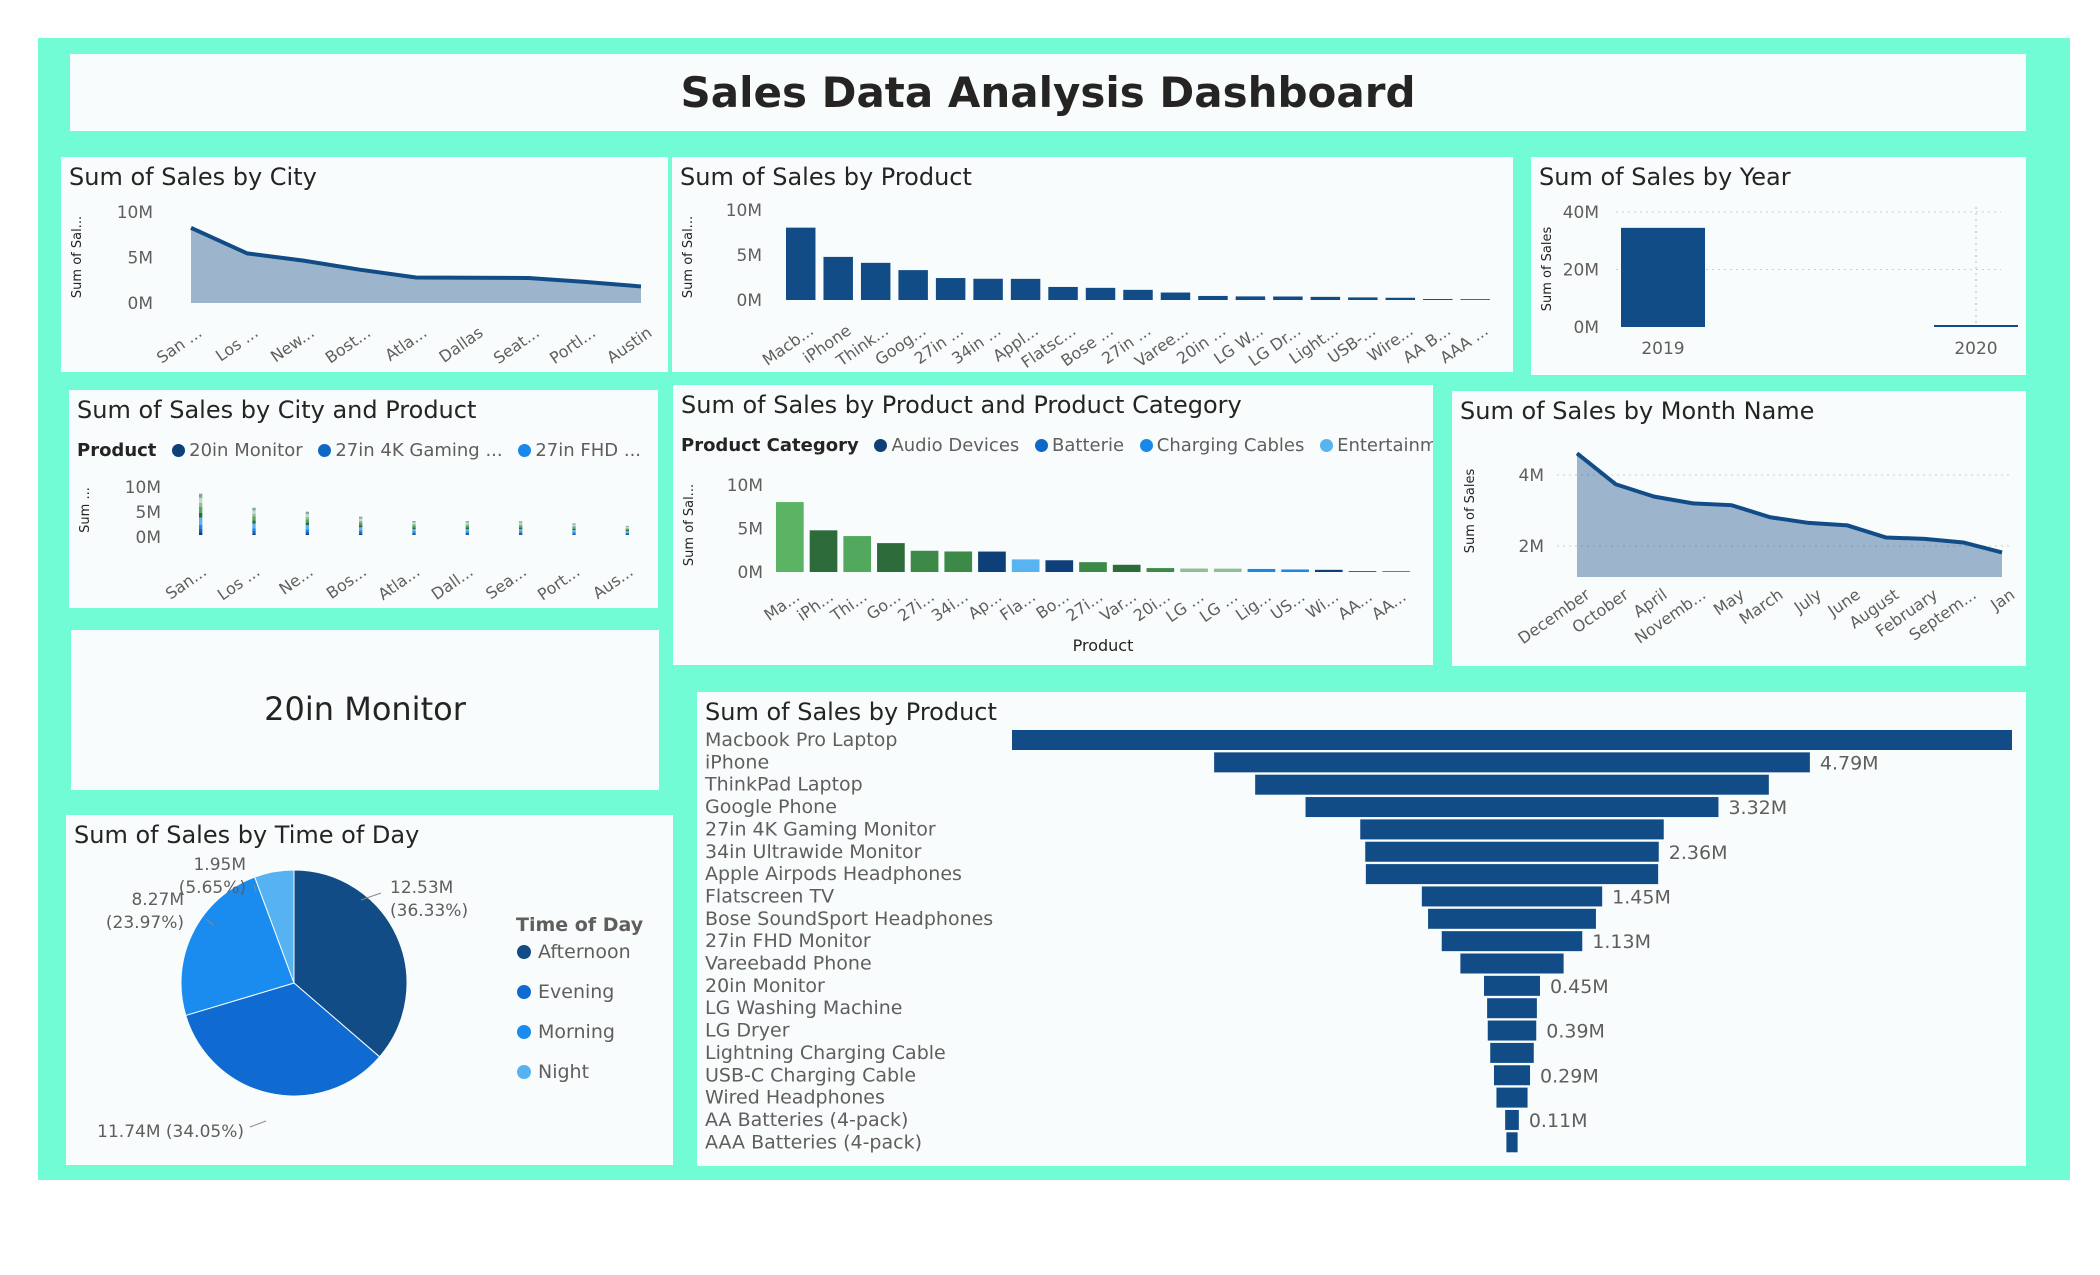  I want to click on funnel-category-label: Wired Headphones, so click(795, 1098).